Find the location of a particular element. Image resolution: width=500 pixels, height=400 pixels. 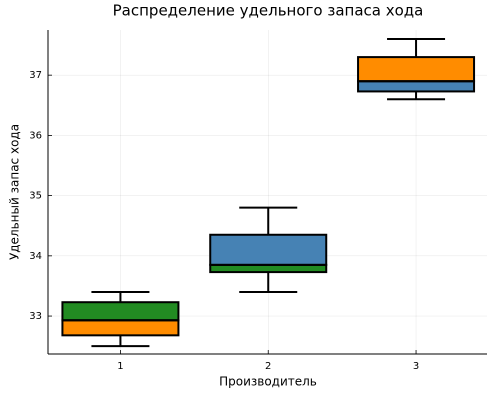

y-tick-label: 33 is located at coordinates (35, 316).